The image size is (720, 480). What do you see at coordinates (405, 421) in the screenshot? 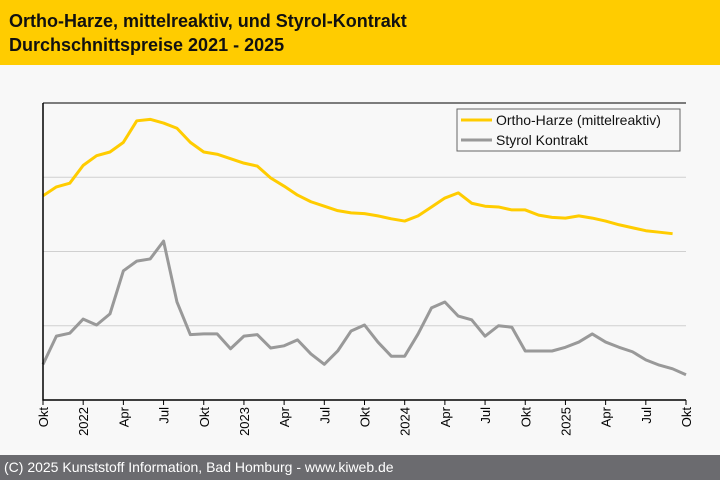
I see `x-tick-label: 2024` at bounding box center [405, 421].